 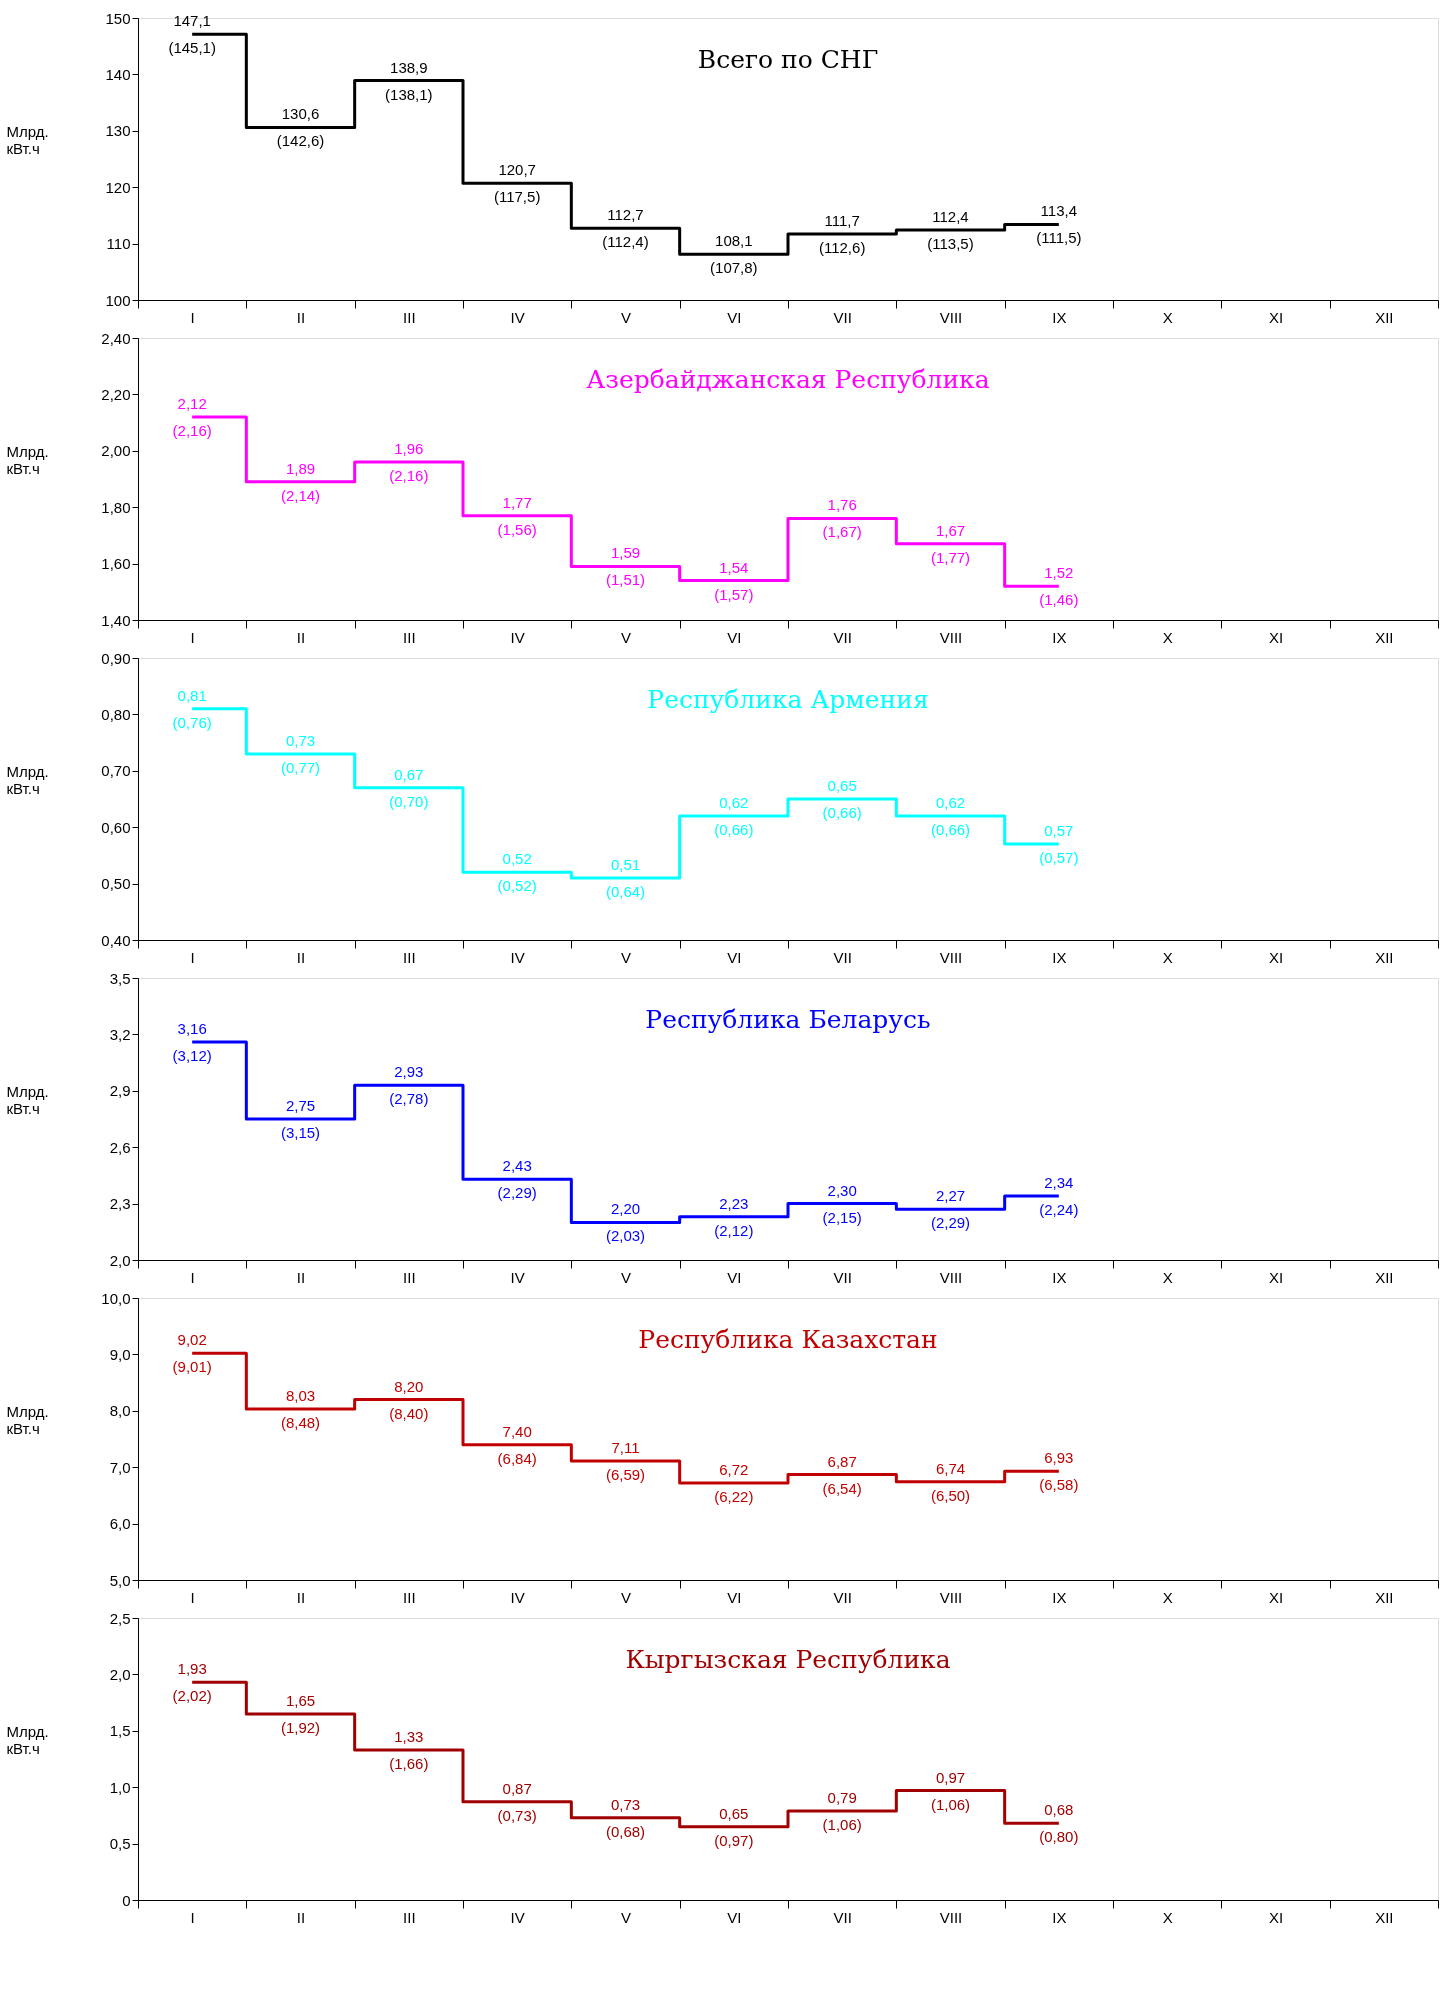 I want to click on annotation: (111,5), so click(x=1059, y=238).